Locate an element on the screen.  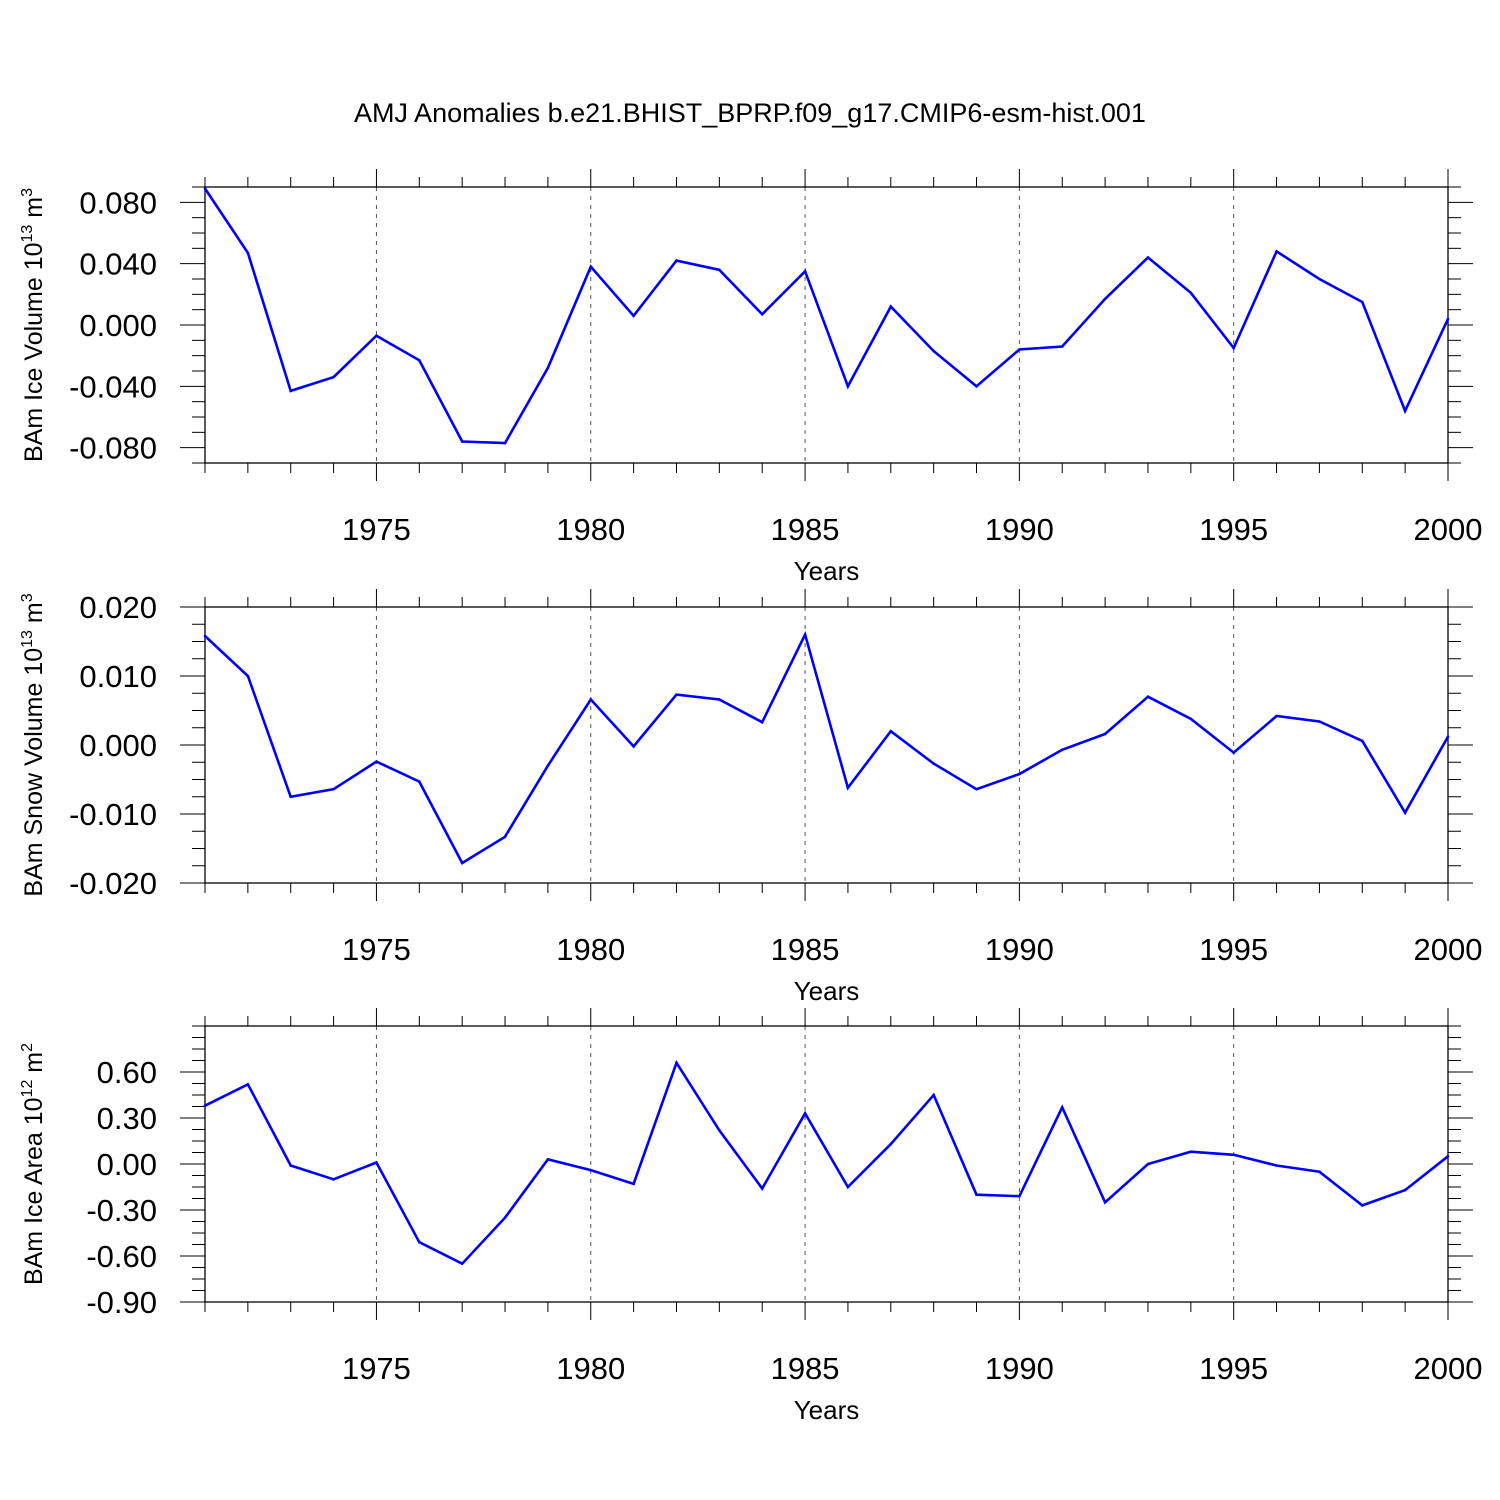
y-tick-label: -0.30 is located at coordinates (121, 1210).